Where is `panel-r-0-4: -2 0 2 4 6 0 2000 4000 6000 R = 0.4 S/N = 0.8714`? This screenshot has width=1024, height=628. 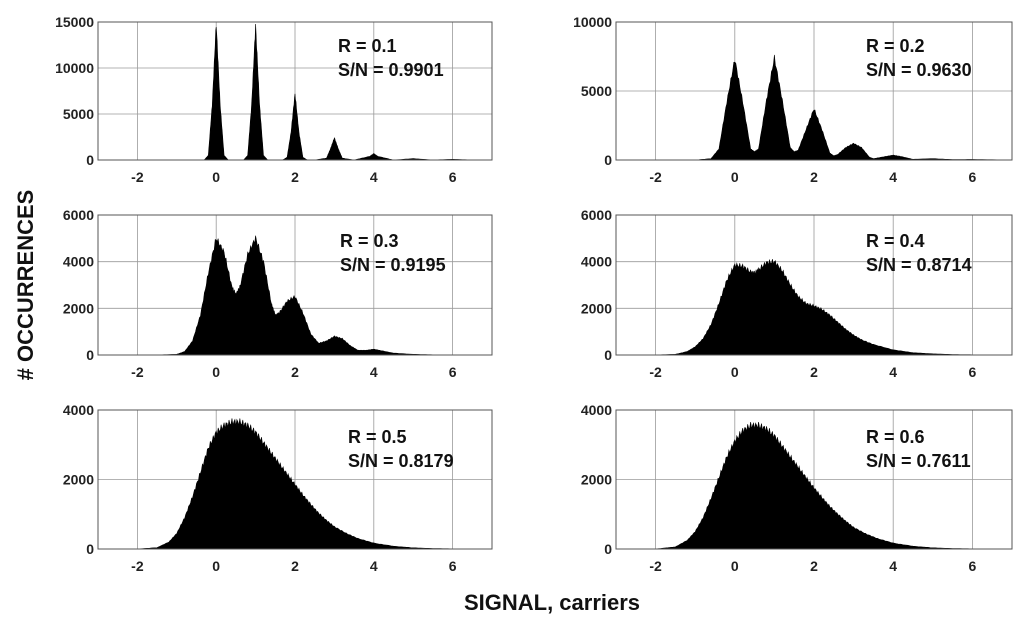
panel-r-0-4: -2 0 2 4 6 0 2000 4000 6000 R = 0.4 S/N = 0.8714 is located at coordinates (797, 293).